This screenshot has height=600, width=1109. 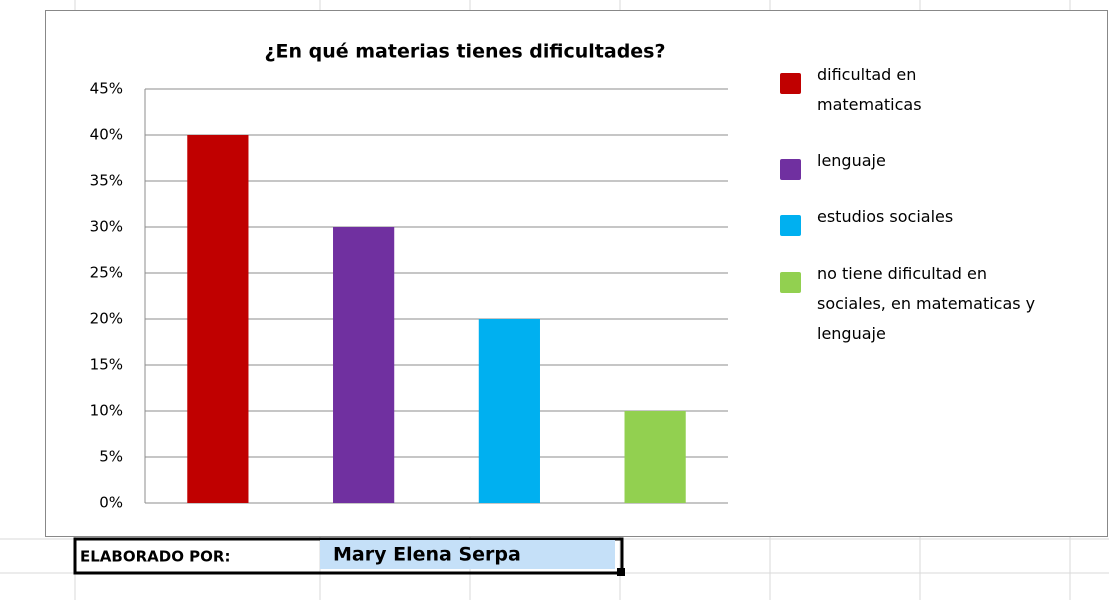 What do you see at coordinates (106, 135) in the screenshot?
I see `y-tick-label: 40%` at bounding box center [106, 135].